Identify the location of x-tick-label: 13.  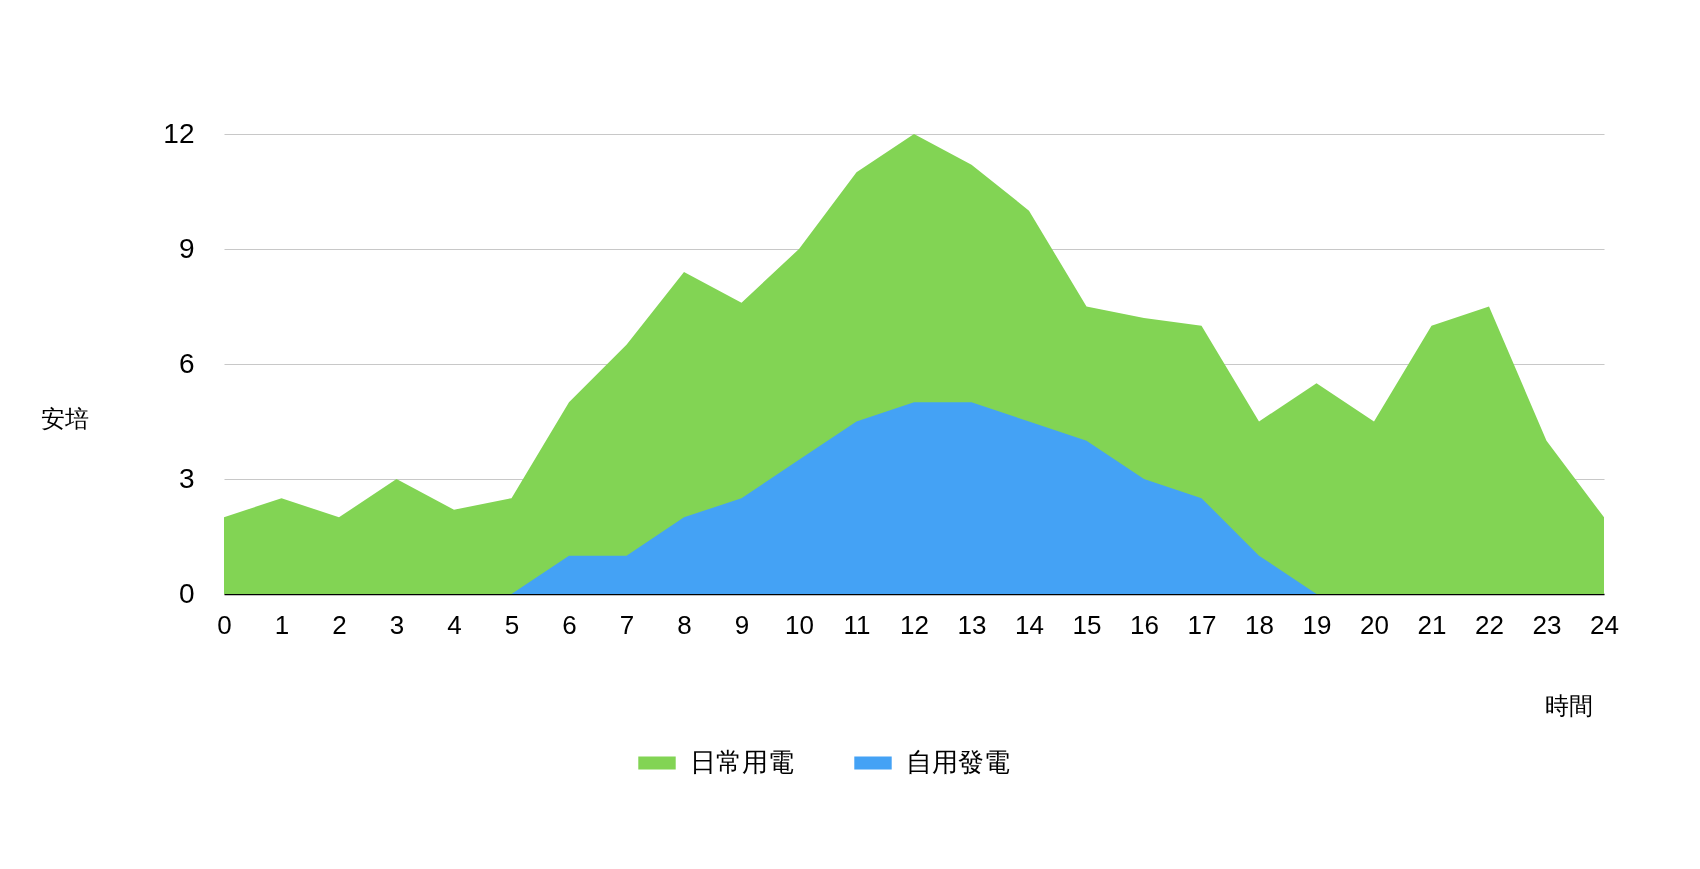
(972, 624).